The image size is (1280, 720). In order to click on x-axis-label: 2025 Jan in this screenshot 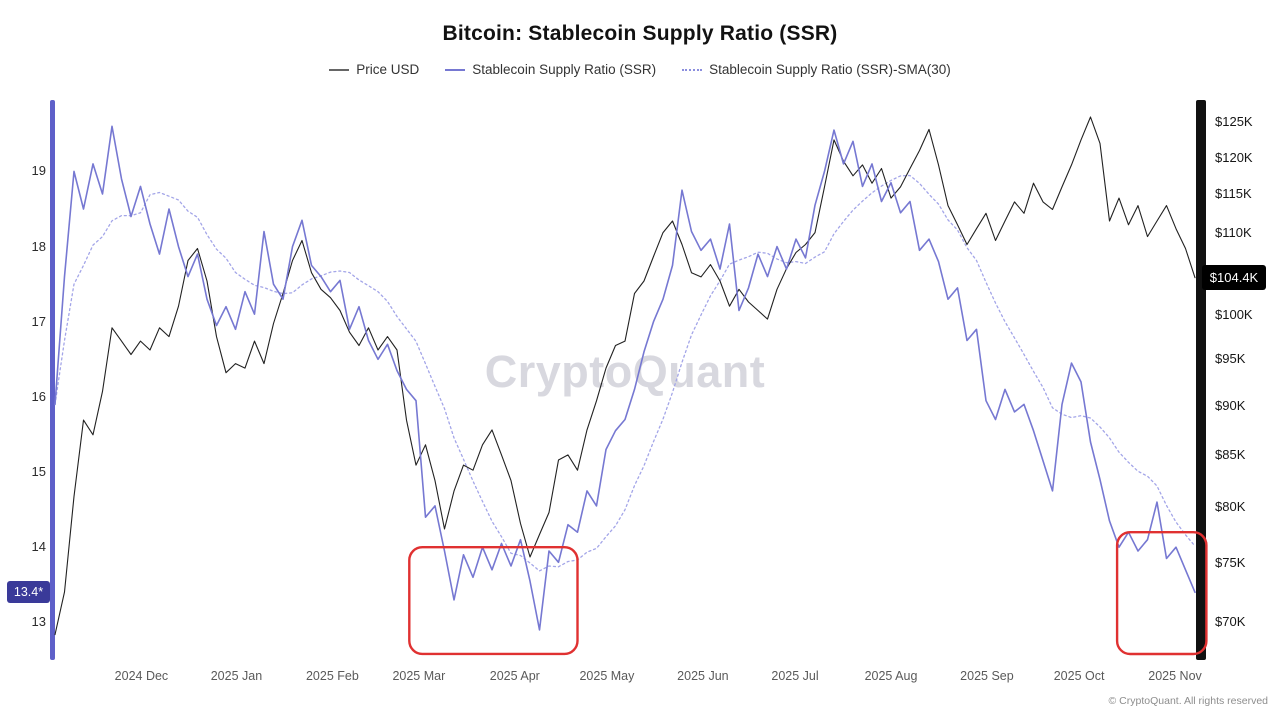, I will do `click(236, 676)`.